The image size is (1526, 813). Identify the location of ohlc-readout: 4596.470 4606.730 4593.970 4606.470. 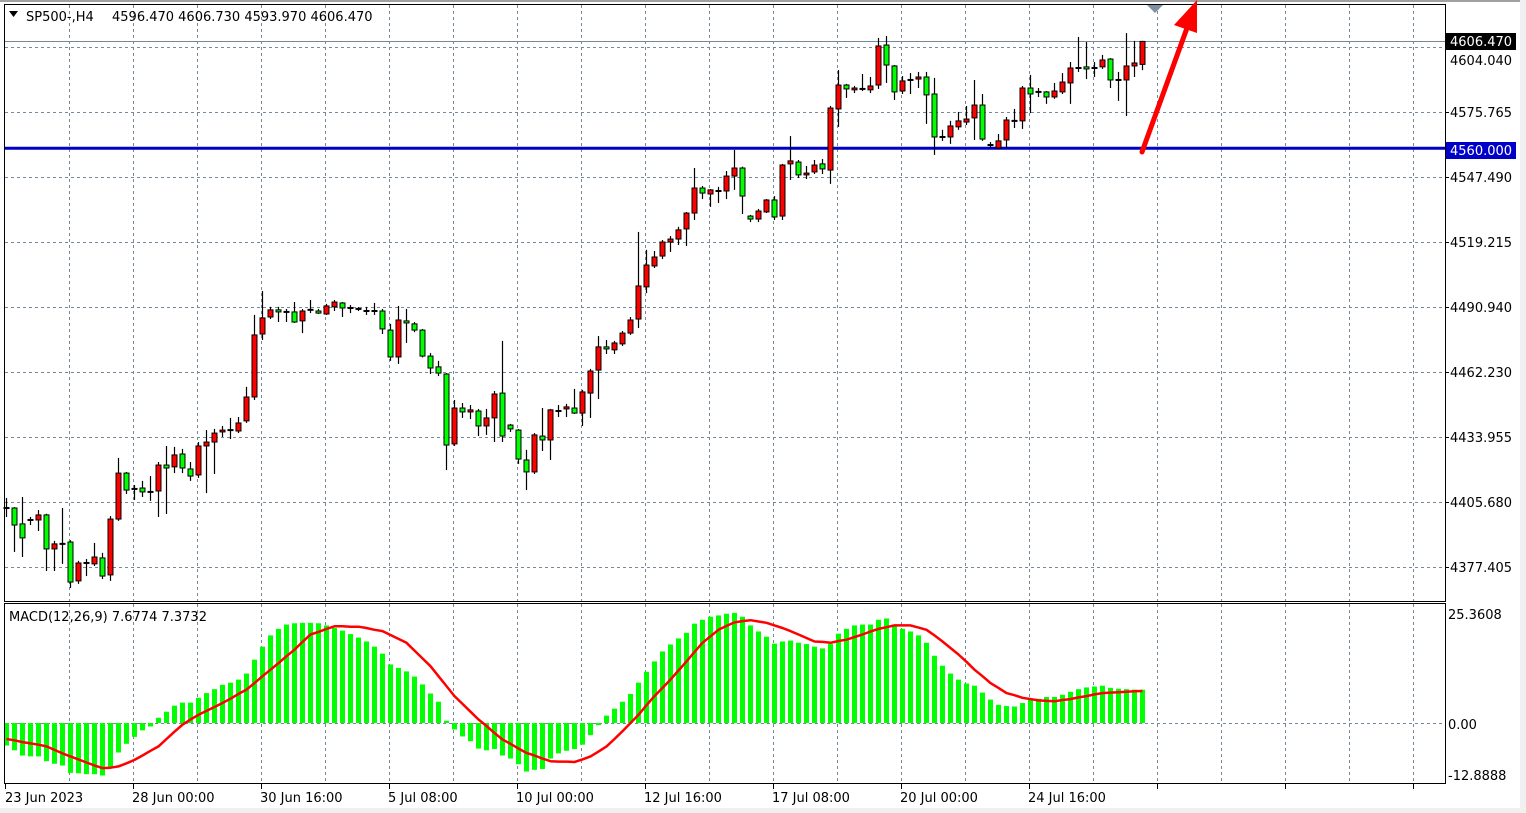
(242, 17).